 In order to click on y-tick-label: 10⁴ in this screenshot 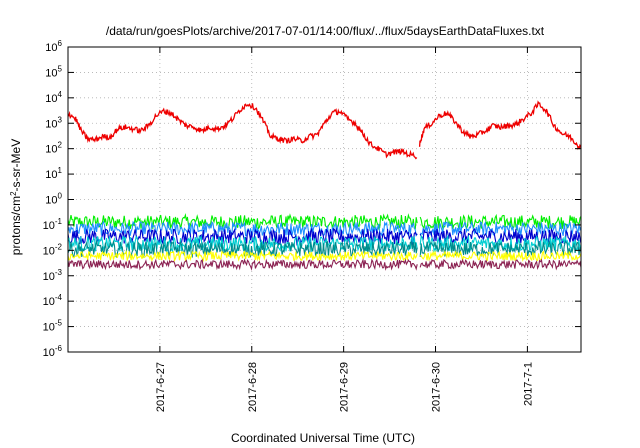, I will do `click(53, 97)`.